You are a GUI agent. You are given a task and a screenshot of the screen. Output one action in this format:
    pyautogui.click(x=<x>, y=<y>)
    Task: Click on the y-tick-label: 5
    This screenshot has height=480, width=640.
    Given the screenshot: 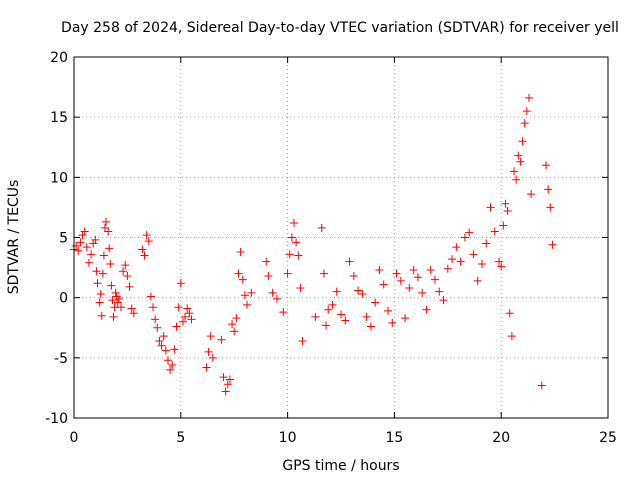 What is the action you would take?
    pyautogui.click(x=63, y=239)
    